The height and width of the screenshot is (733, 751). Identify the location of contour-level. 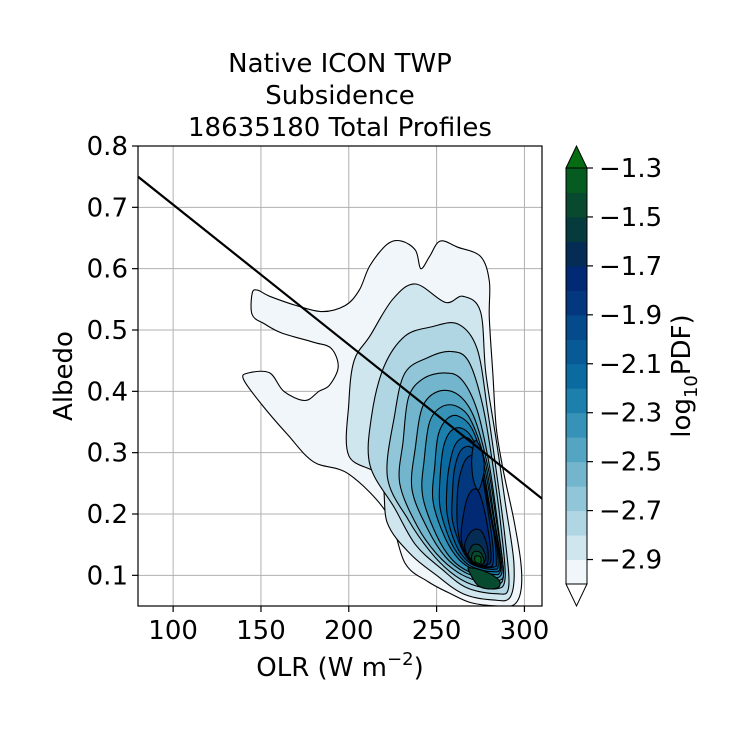
(478, 559).